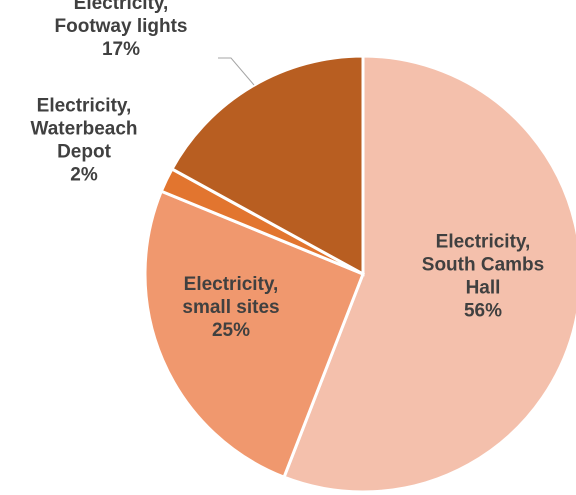 The width and height of the screenshot is (576, 495). I want to click on slice-label-3: Electricity, Footway lights 17%, so click(121, 30).